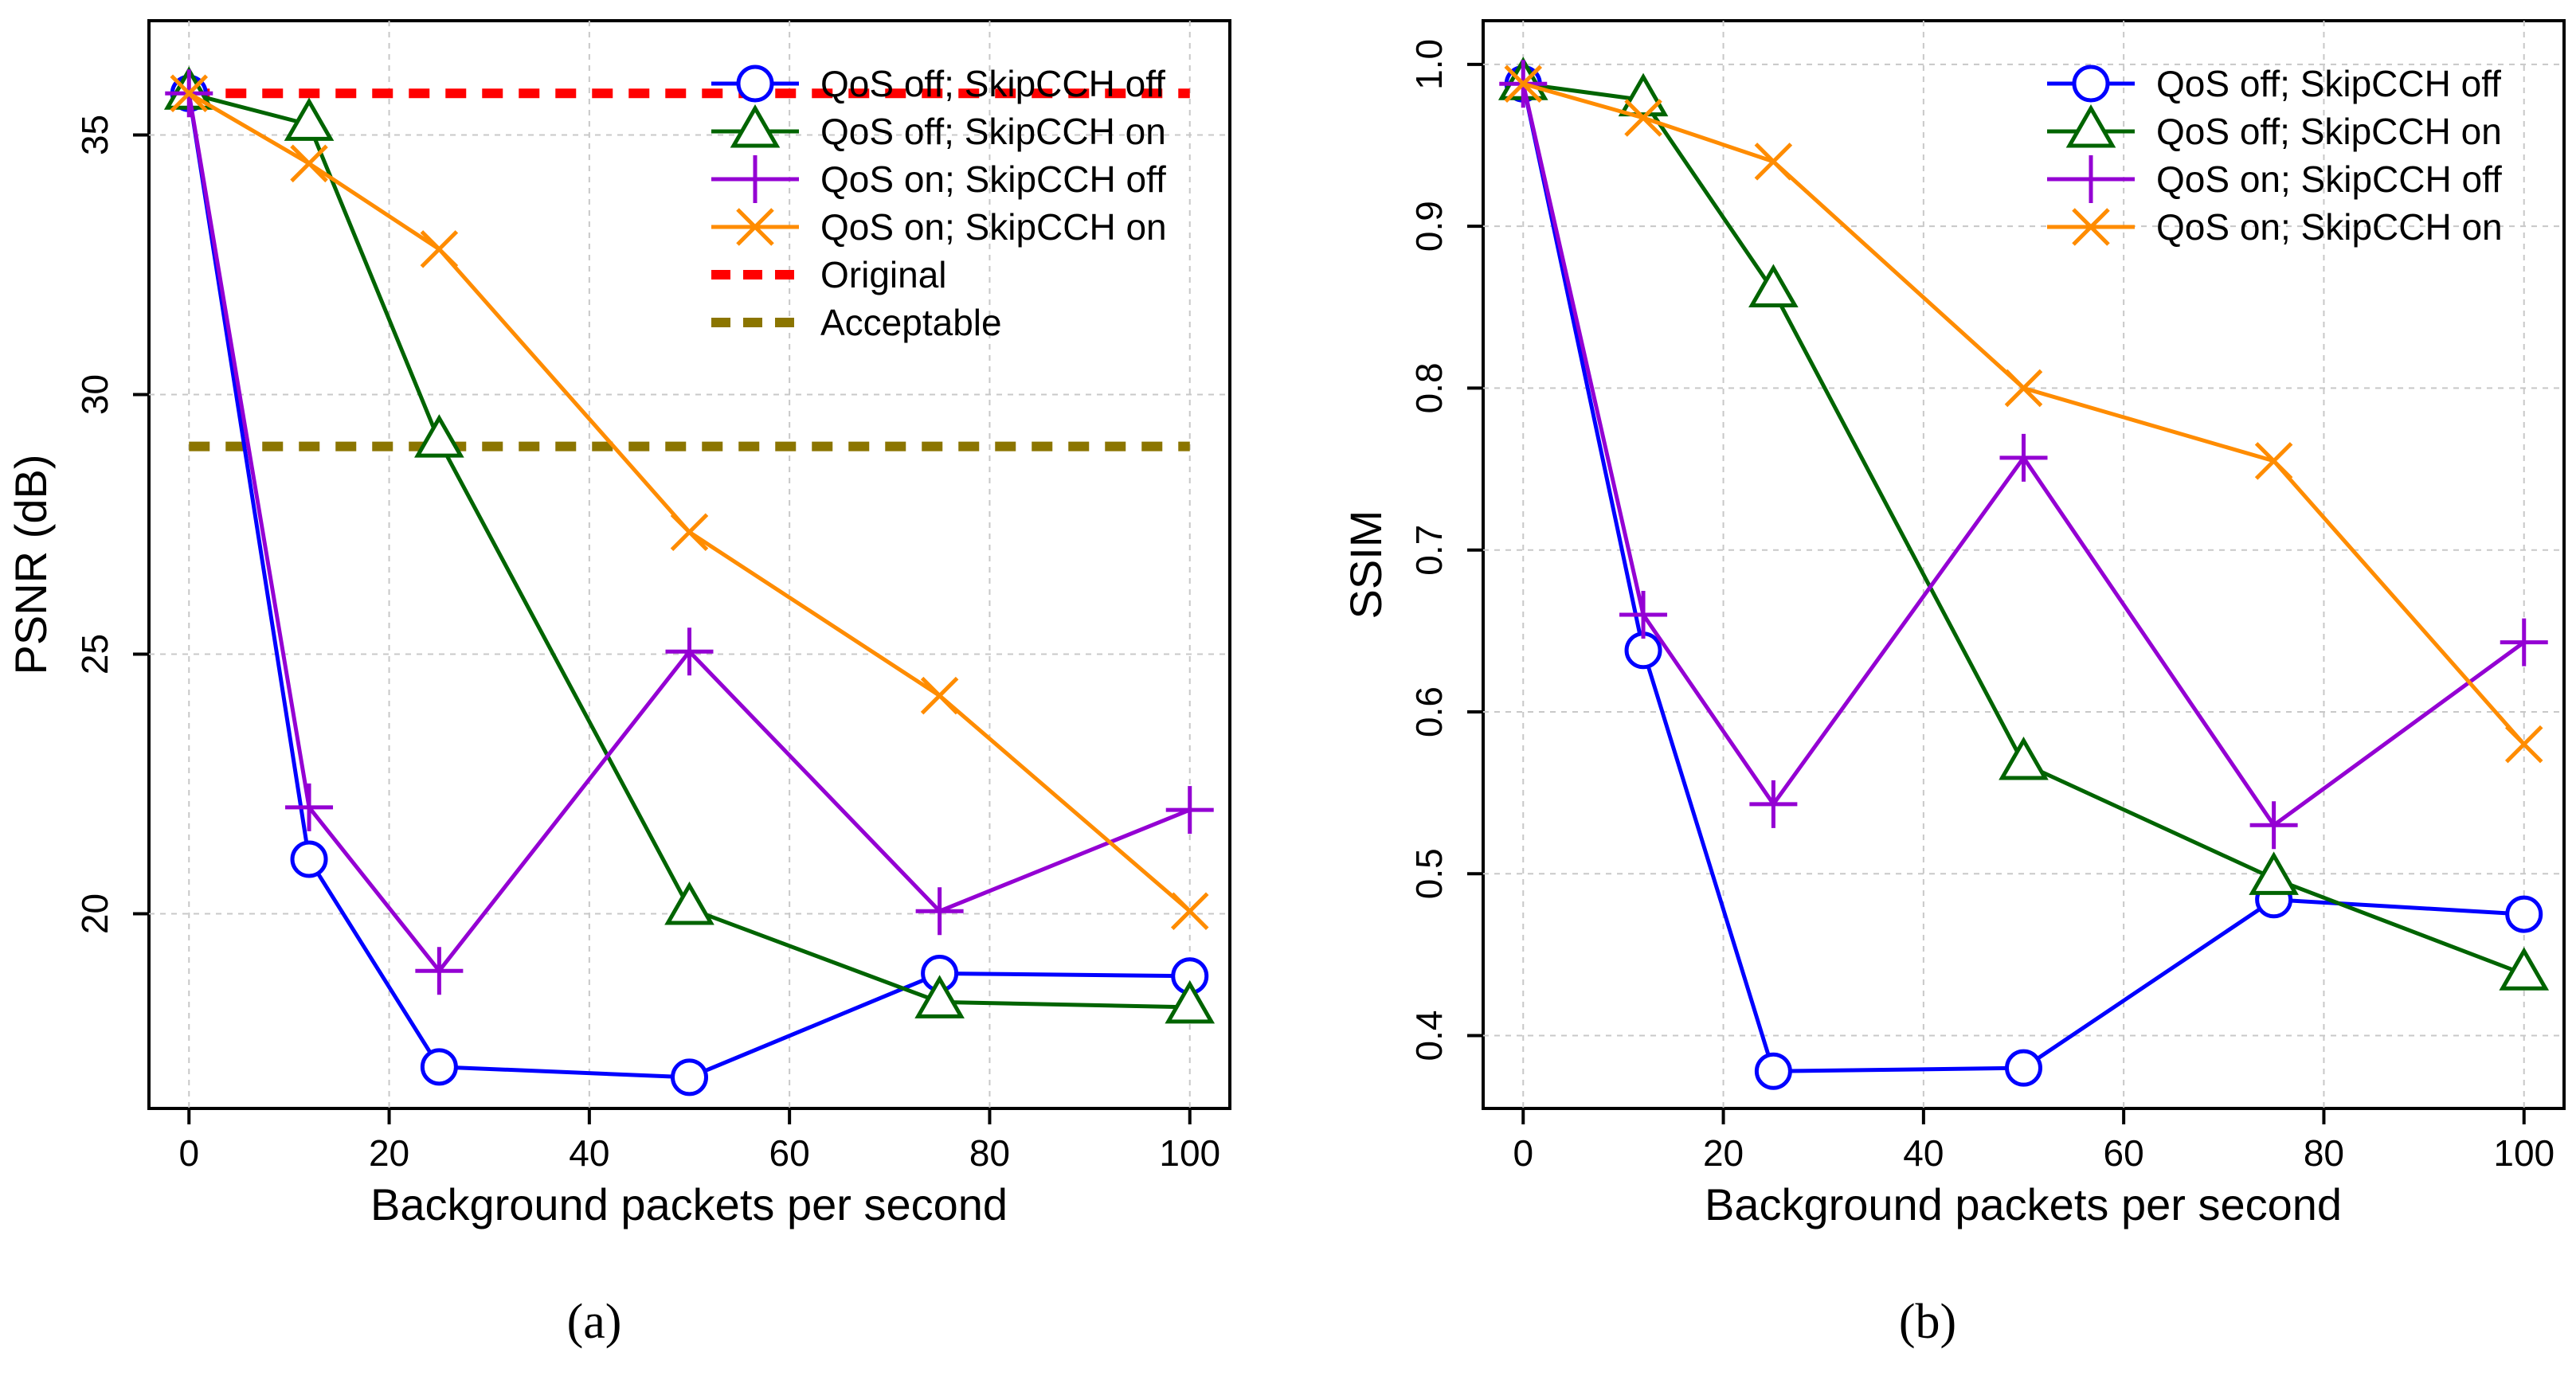 This screenshot has width=2576, height=1376. Describe the element at coordinates (689, 270) in the screenshot. I see `reference-lines` at that location.